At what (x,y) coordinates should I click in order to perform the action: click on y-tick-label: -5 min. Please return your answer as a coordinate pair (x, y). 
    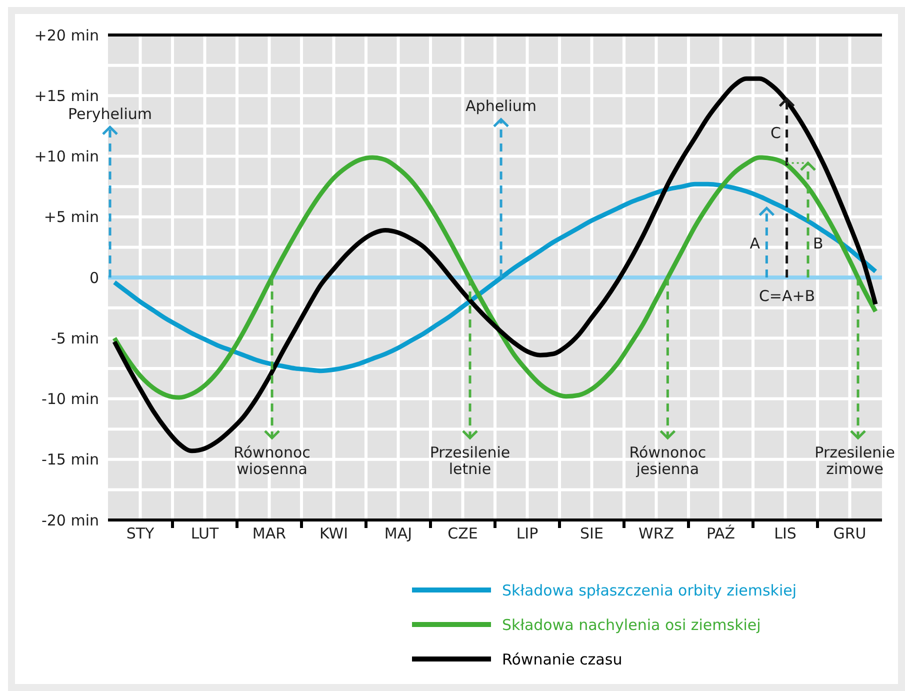
    Looking at the image, I should click on (74, 338).